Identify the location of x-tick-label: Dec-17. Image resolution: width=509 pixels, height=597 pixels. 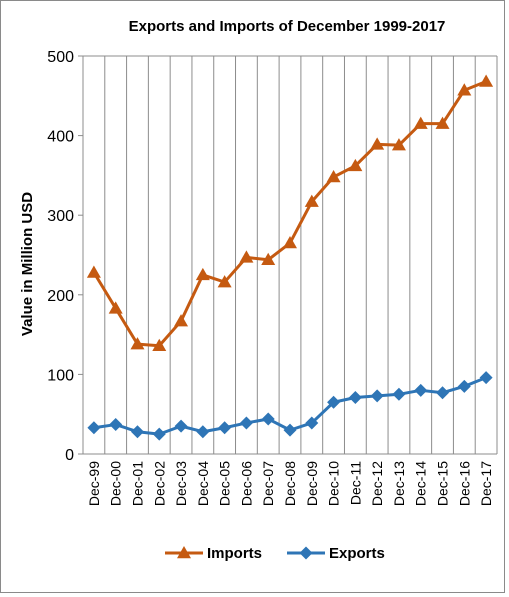
(486, 483).